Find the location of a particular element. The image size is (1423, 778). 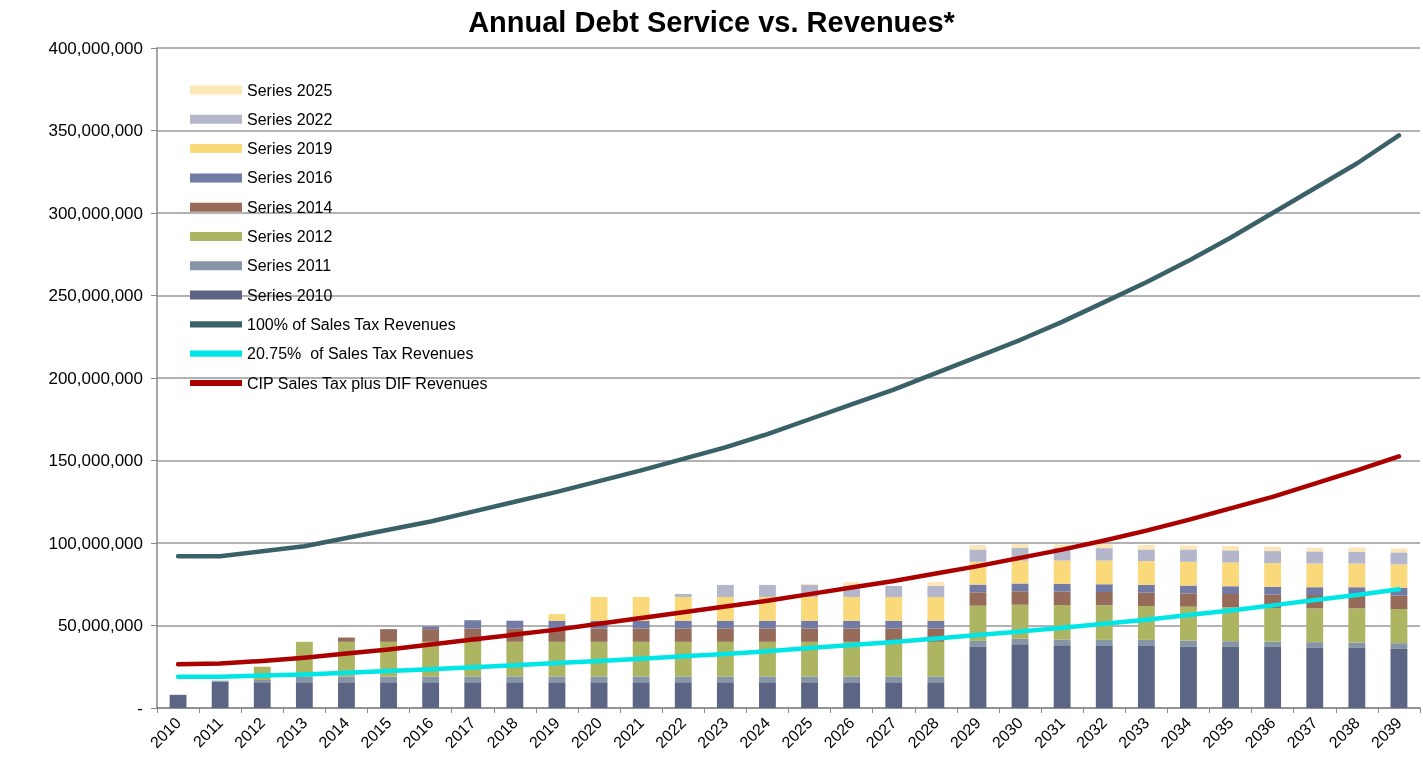

legend-label: Series 2022 is located at coordinates (290, 119).